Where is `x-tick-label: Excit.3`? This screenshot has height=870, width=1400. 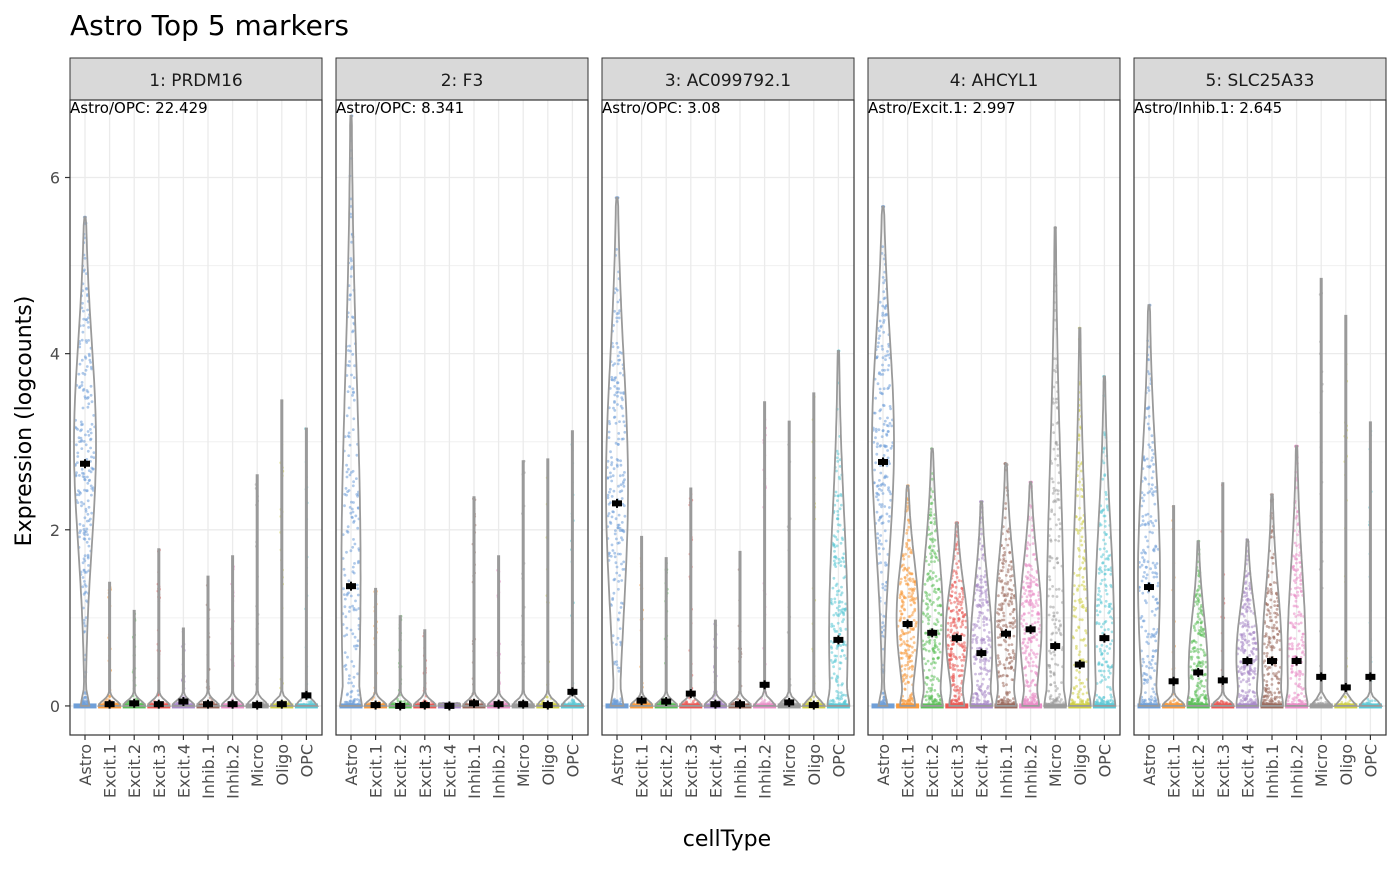
x-tick-label: Excit.3 is located at coordinates (159, 771).